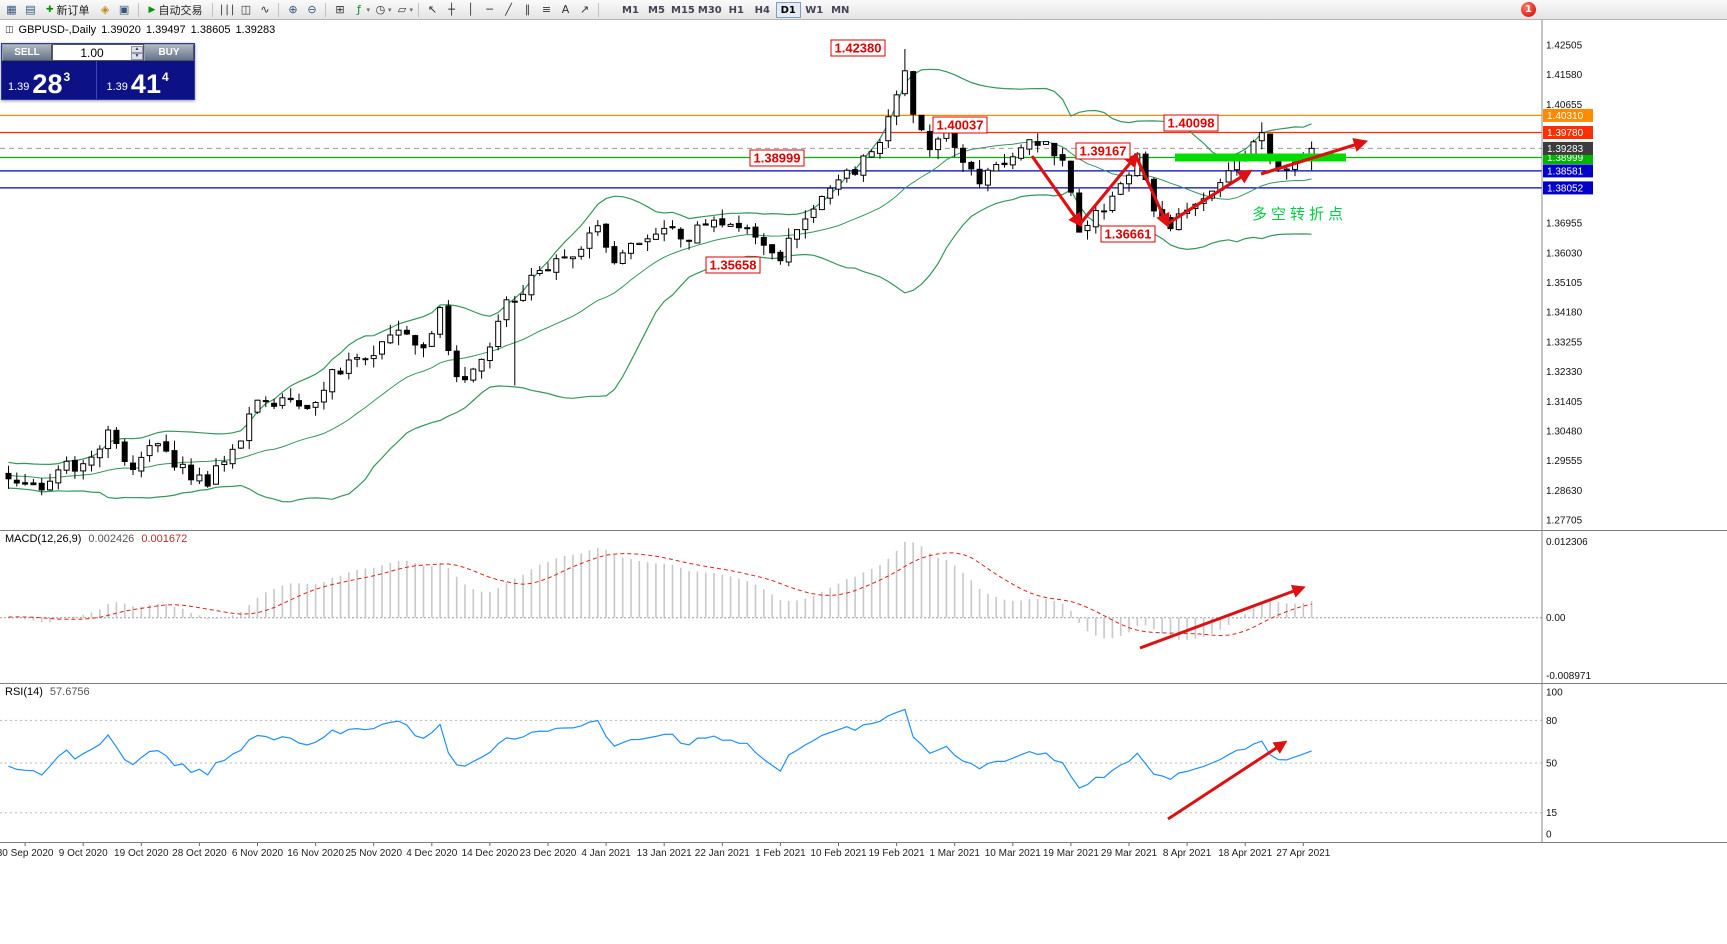  Describe the element at coordinates (92, 52) in the screenshot. I see `volume-value: 1.00` at that location.